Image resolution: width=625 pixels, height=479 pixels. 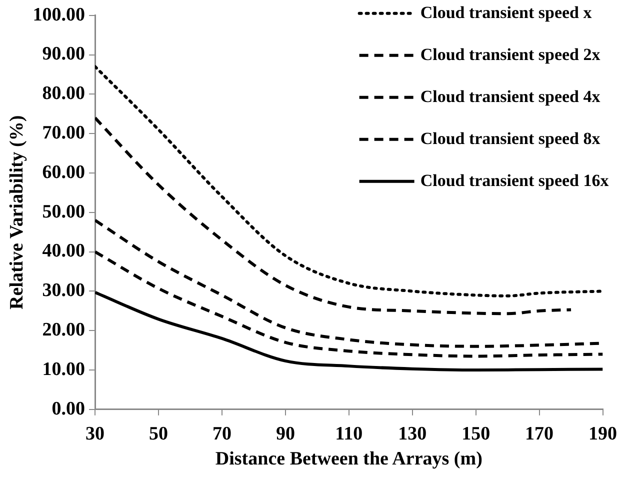 I want to click on y-tick-label: 50.00, so click(x=64, y=211).